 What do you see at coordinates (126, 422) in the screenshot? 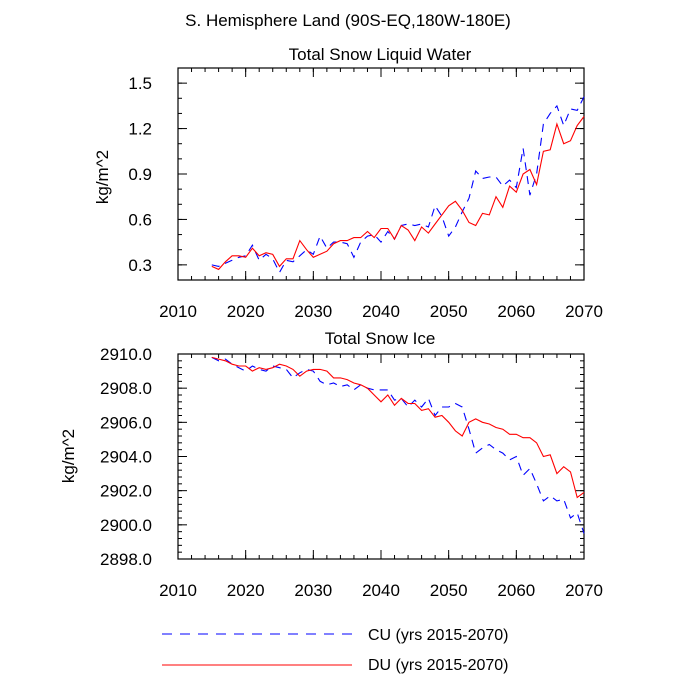
I see `y-tick-label: 2906.0` at bounding box center [126, 422].